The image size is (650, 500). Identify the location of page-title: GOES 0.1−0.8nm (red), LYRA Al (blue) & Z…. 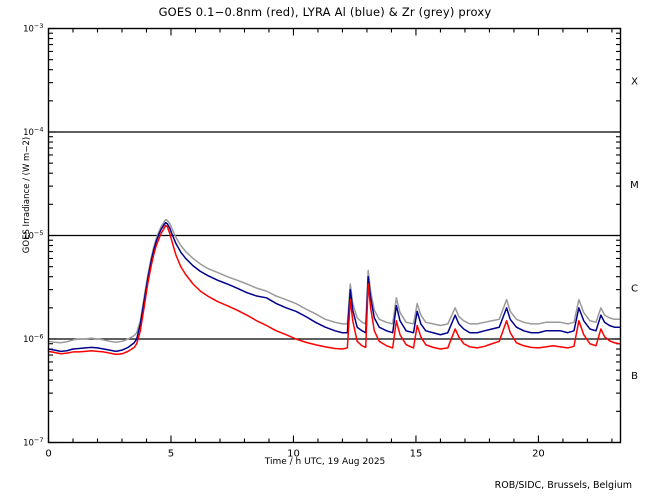
(325, 12).